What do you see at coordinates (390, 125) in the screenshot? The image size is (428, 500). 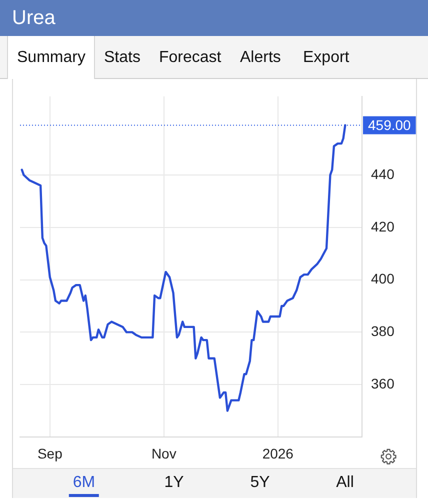 I see `ref-line-label: 459.00` at bounding box center [390, 125].